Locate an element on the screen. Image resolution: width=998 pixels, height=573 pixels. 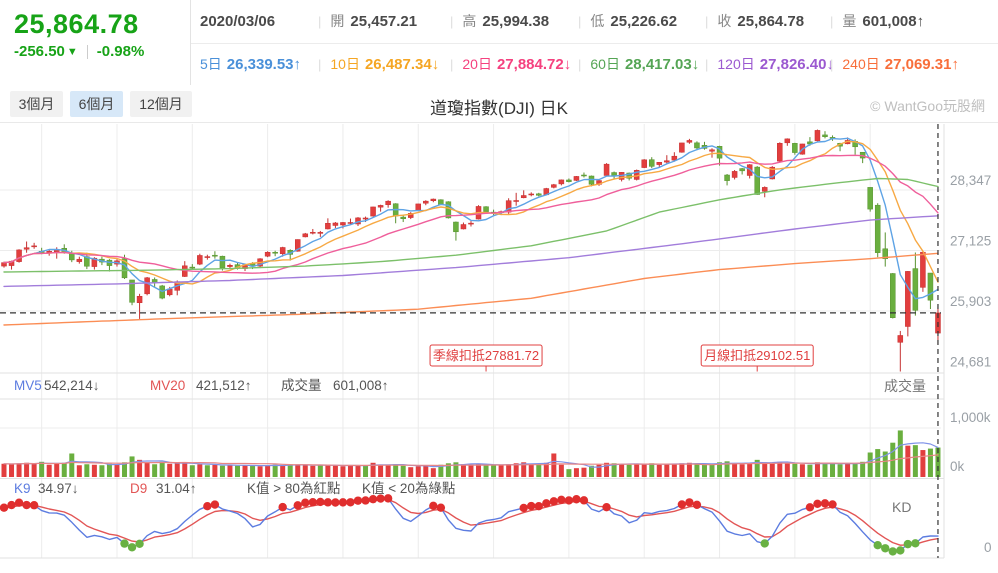
period-12m-button: 12個月 is located at coordinates (161, 104).